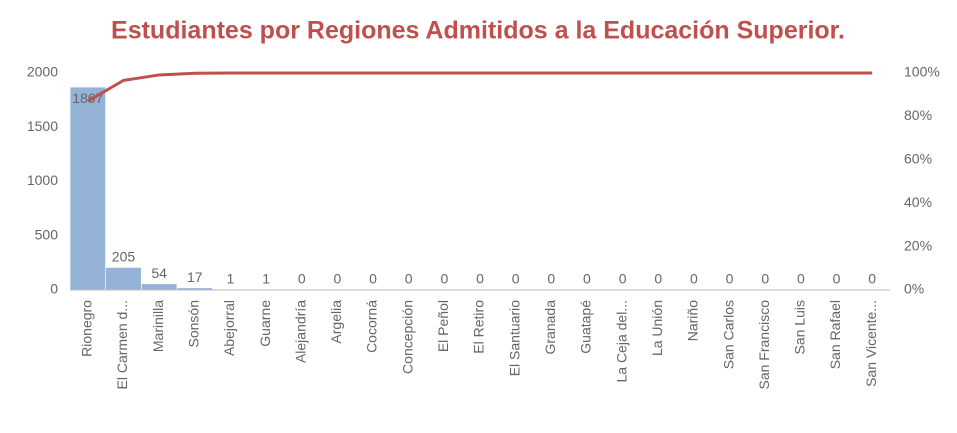 This screenshot has width=957, height=433. What do you see at coordinates (480, 87) in the screenshot?
I see `cumulative-line` at bounding box center [480, 87].